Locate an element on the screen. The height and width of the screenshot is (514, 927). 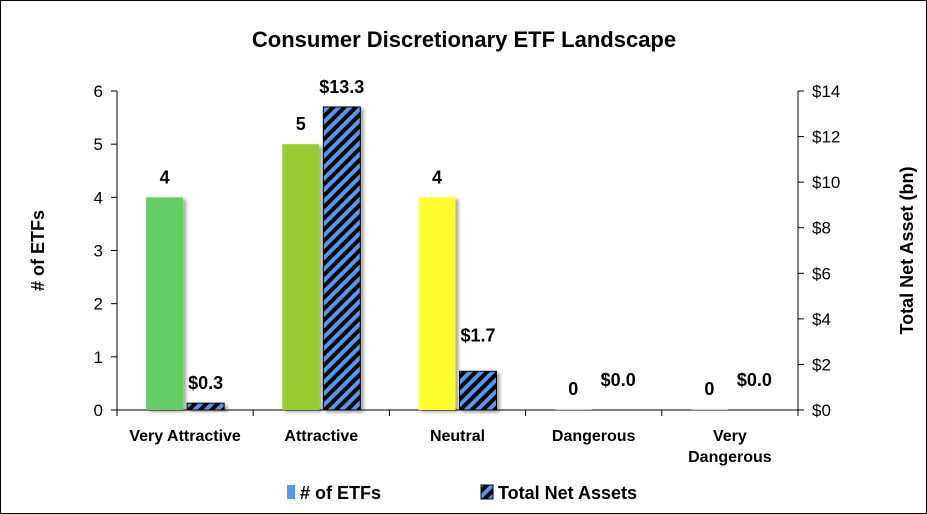
right-tick-label: $0 is located at coordinates (821, 410).